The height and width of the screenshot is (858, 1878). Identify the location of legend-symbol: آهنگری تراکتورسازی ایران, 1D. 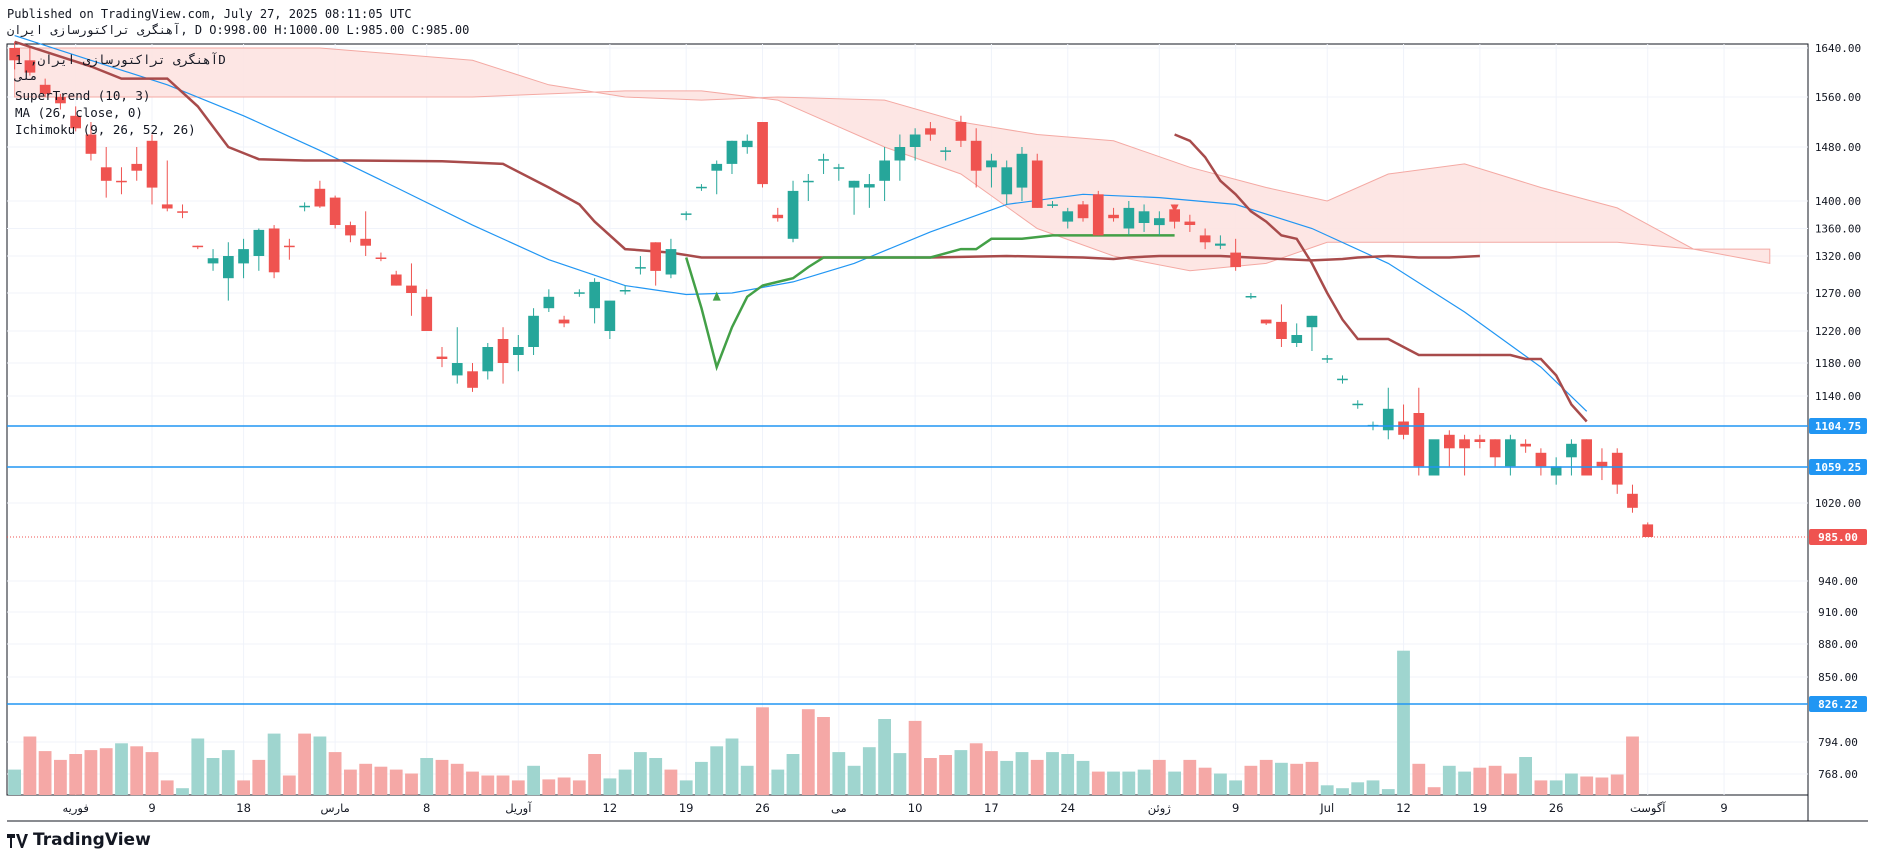
(120, 59).